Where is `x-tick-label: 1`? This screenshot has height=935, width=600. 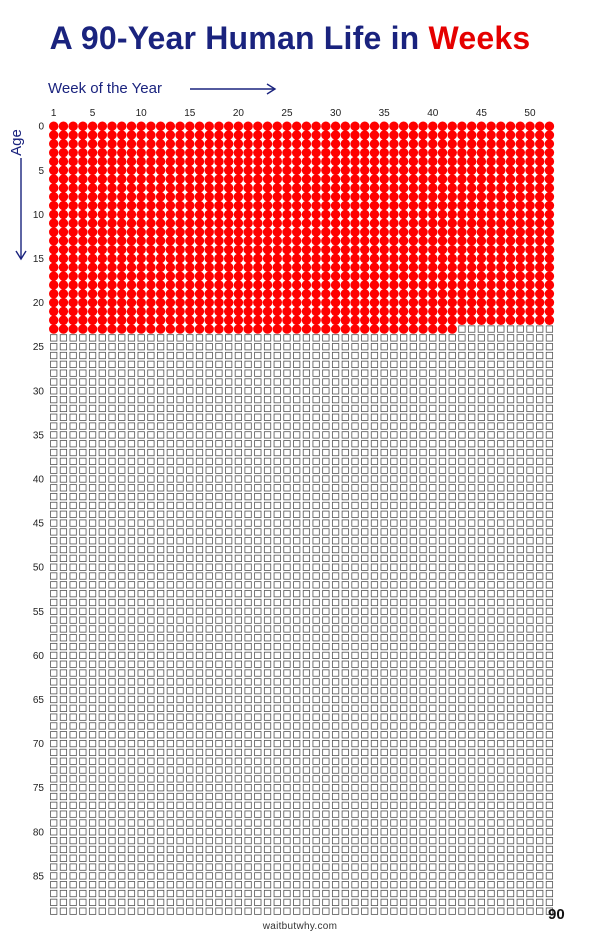
x-tick-label: 1 is located at coordinates (54, 113).